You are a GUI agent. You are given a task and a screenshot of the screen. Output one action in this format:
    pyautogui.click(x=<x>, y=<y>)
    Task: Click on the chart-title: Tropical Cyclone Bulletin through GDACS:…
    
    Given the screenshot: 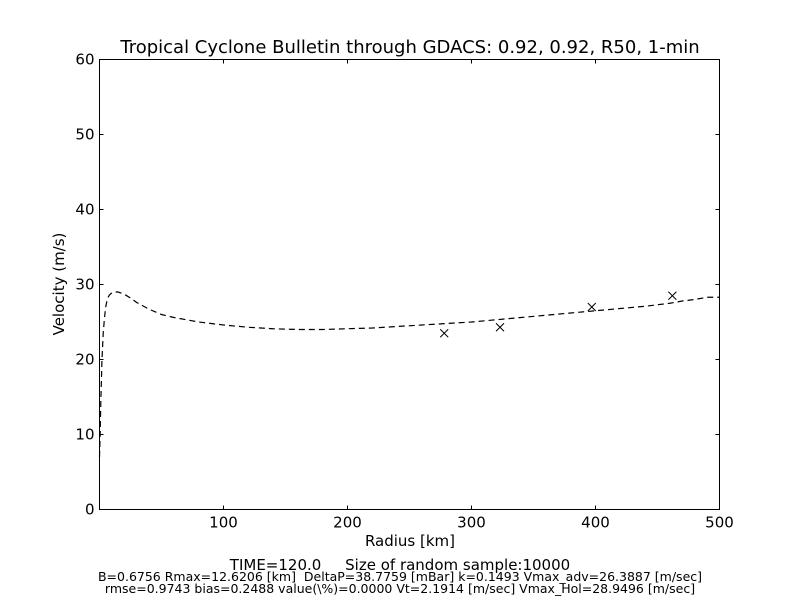 What is the action you would take?
    pyautogui.click(x=409, y=47)
    